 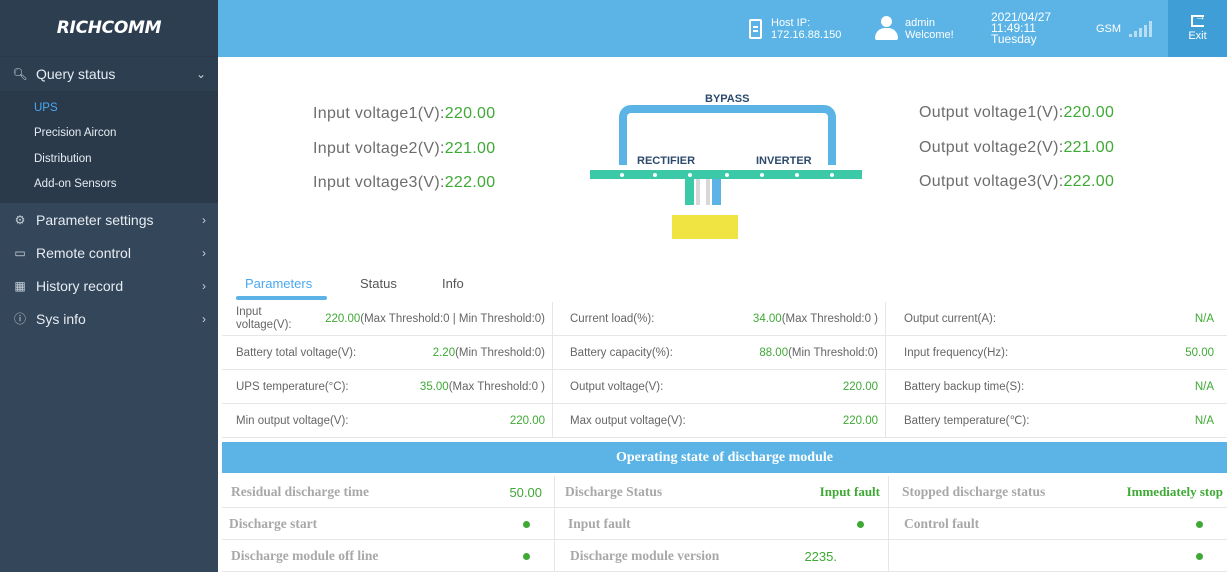 What do you see at coordinates (1058, 387) in the screenshot?
I see `param-cell: Battery backup time(S): N/A` at bounding box center [1058, 387].